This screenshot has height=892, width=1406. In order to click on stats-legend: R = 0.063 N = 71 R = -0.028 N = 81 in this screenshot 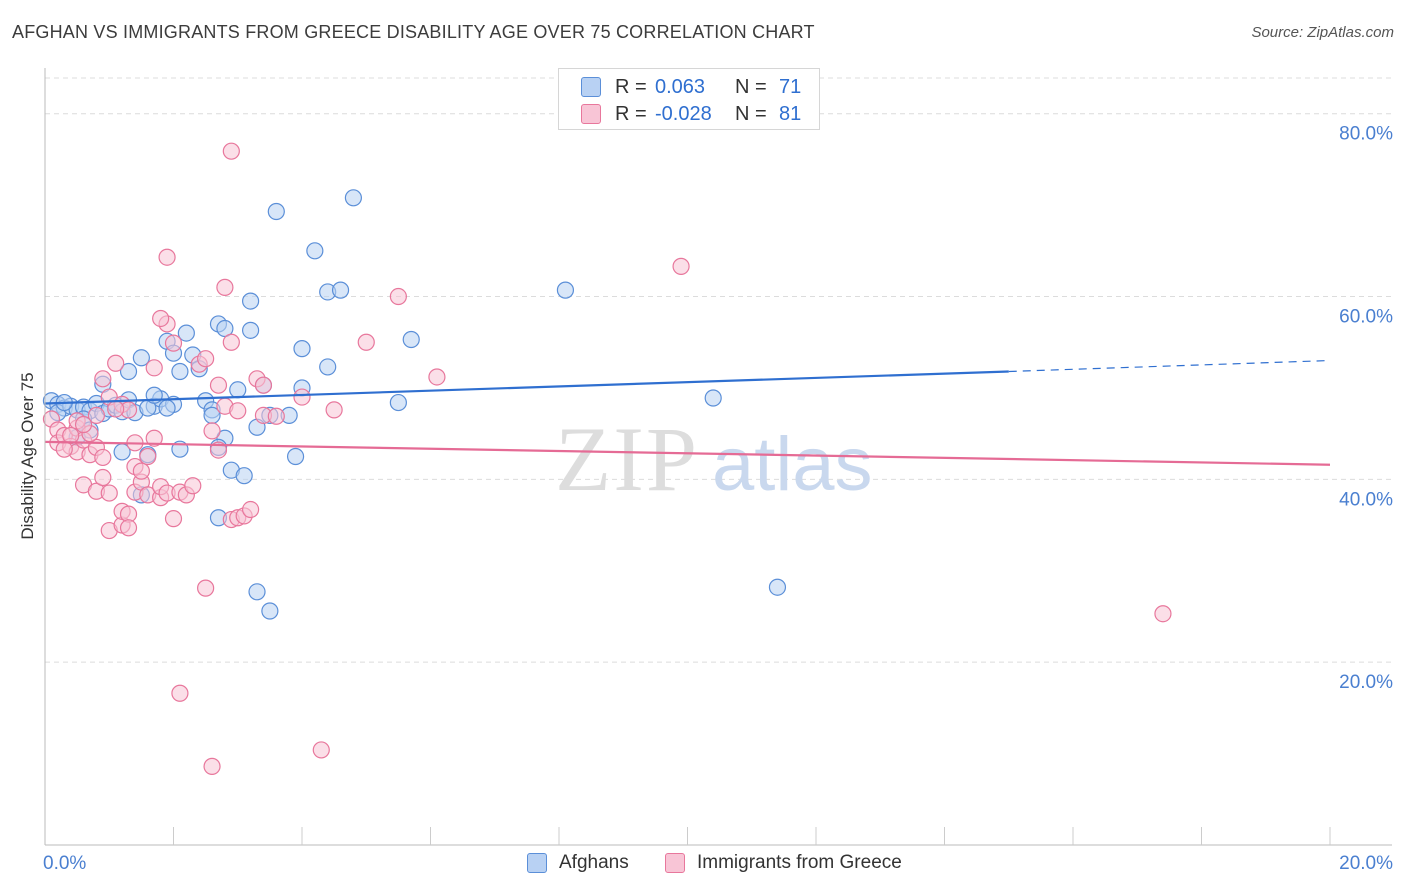, I will do `click(689, 99)`.